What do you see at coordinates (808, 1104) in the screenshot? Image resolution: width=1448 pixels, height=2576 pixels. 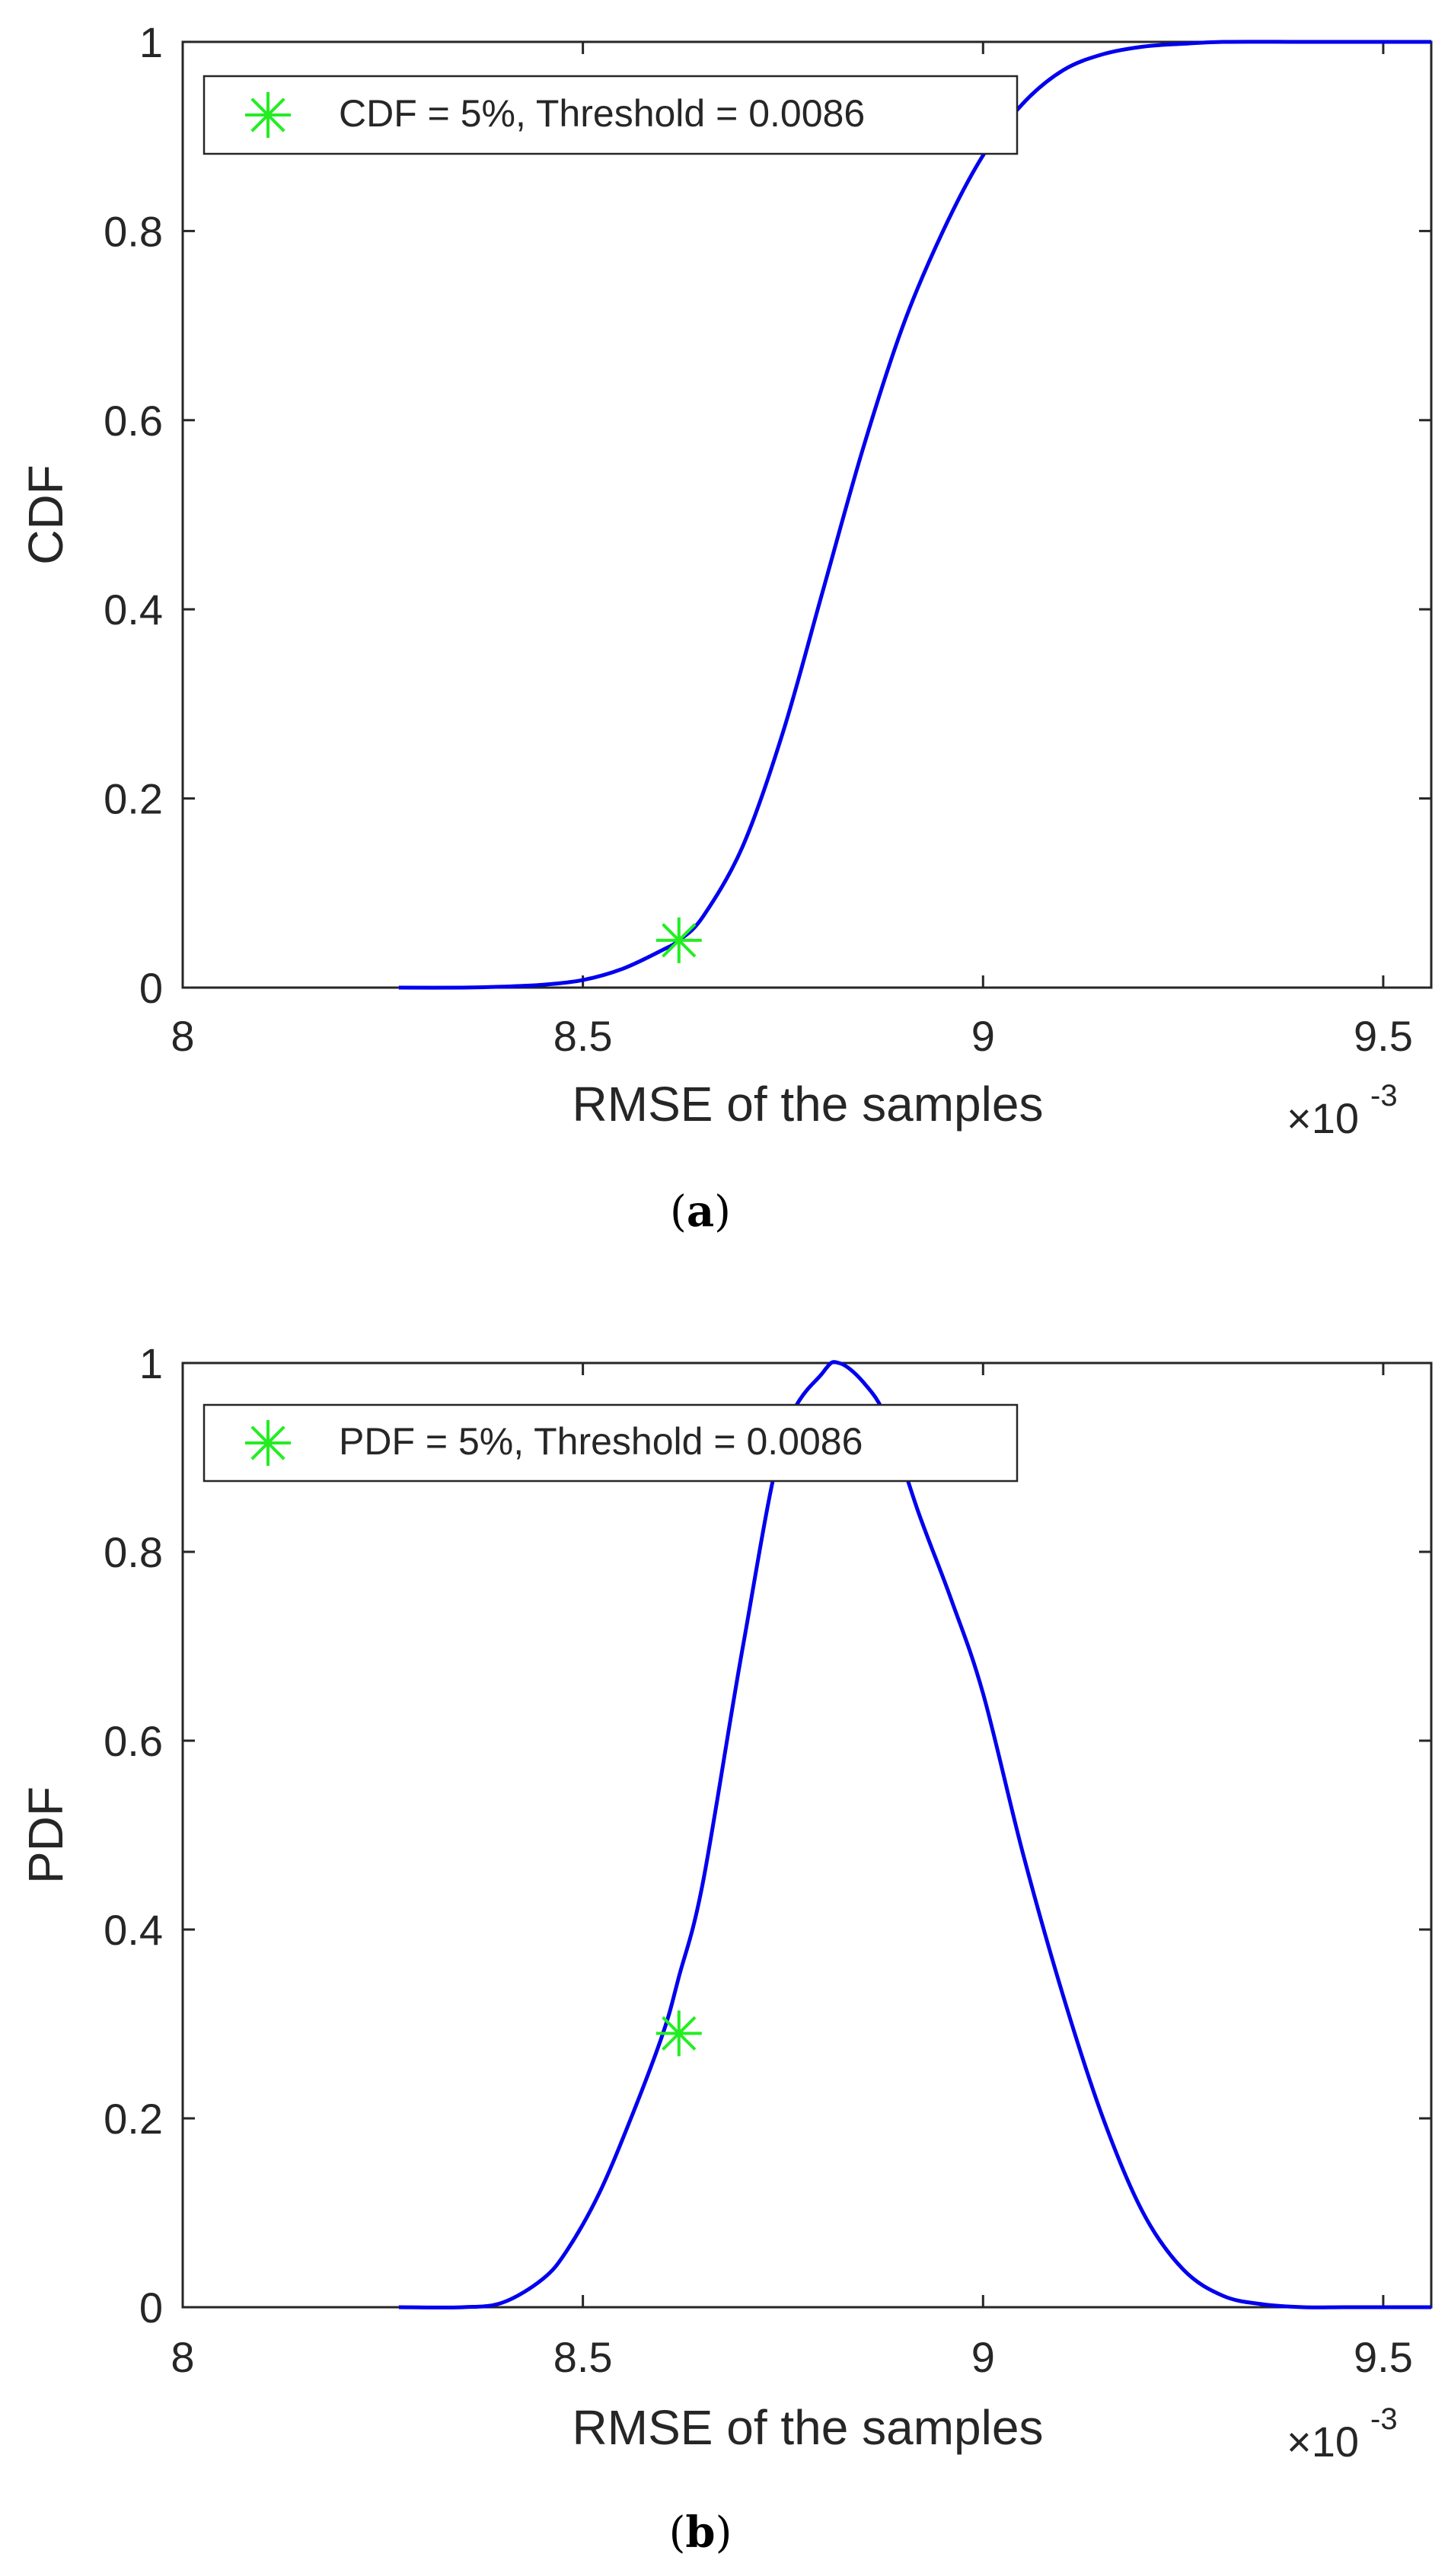 I see `cdf-x-axis-label: RMSE of the samples` at bounding box center [808, 1104].